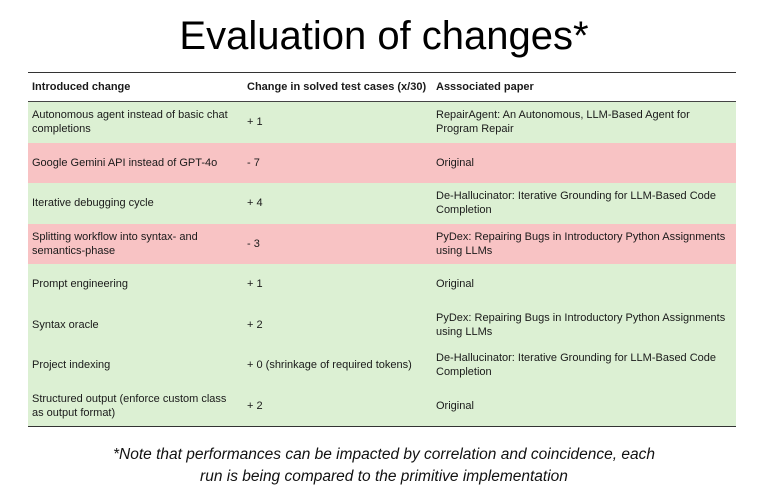 This screenshot has height=490, width=768. What do you see at coordinates (81, 87) in the screenshot?
I see `header-introduced-change: Introduced change` at bounding box center [81, 87].